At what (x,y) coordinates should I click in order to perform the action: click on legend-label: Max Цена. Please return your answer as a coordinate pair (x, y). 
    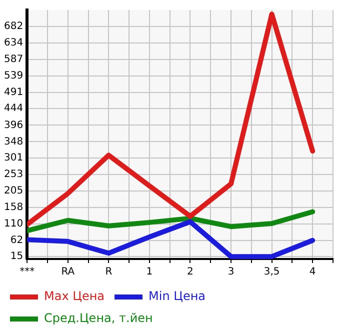
    Looking at the image, I should click on (74, 296).